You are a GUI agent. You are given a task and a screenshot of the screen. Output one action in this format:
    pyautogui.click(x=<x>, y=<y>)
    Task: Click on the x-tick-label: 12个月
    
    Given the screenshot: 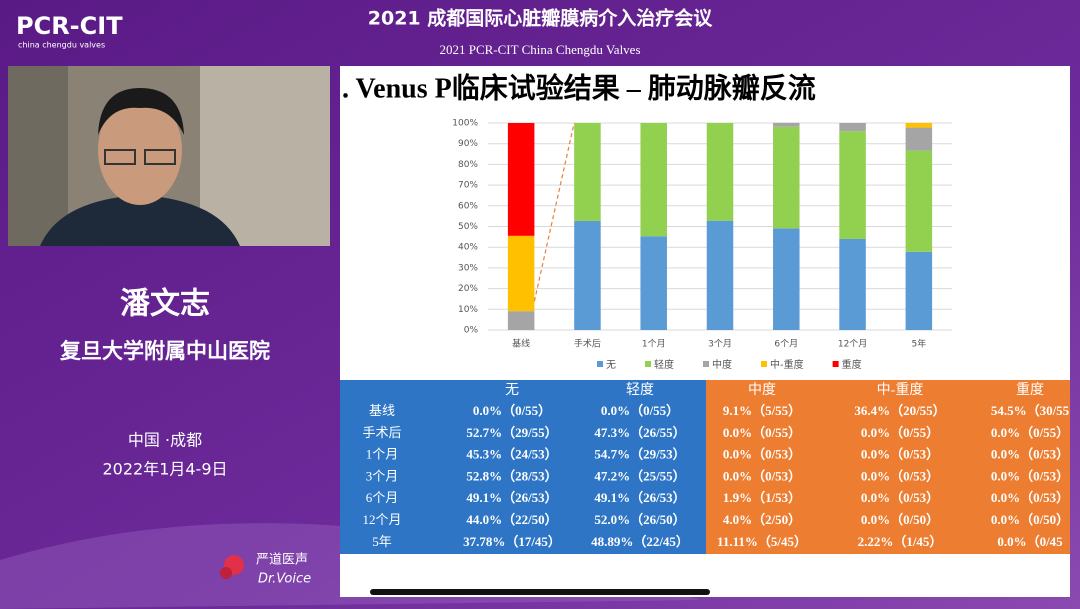 What is the action you would take?
    pyautogui.click(x=852, y=344)
    